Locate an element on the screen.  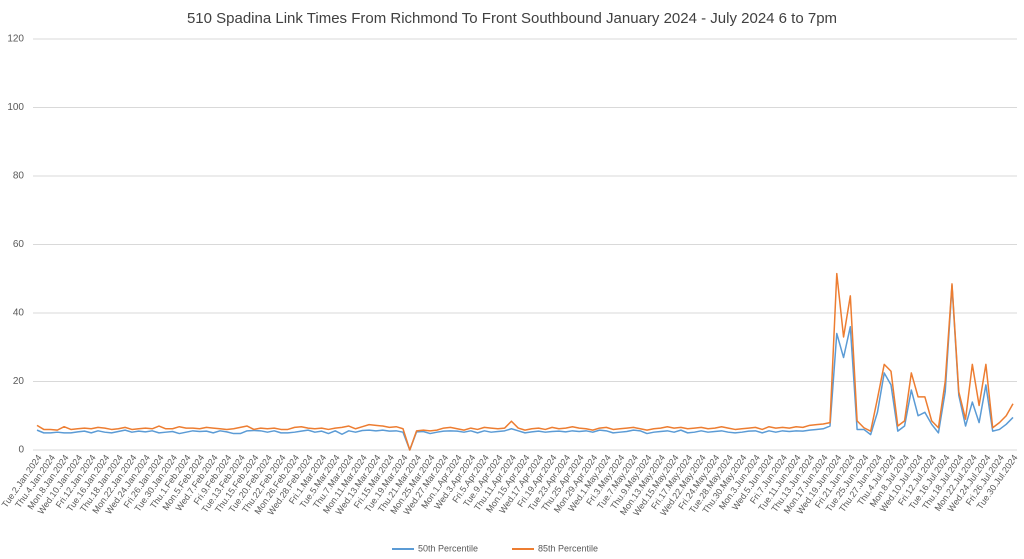
y-tick-label: 120 is located at coordinates (15, 39).